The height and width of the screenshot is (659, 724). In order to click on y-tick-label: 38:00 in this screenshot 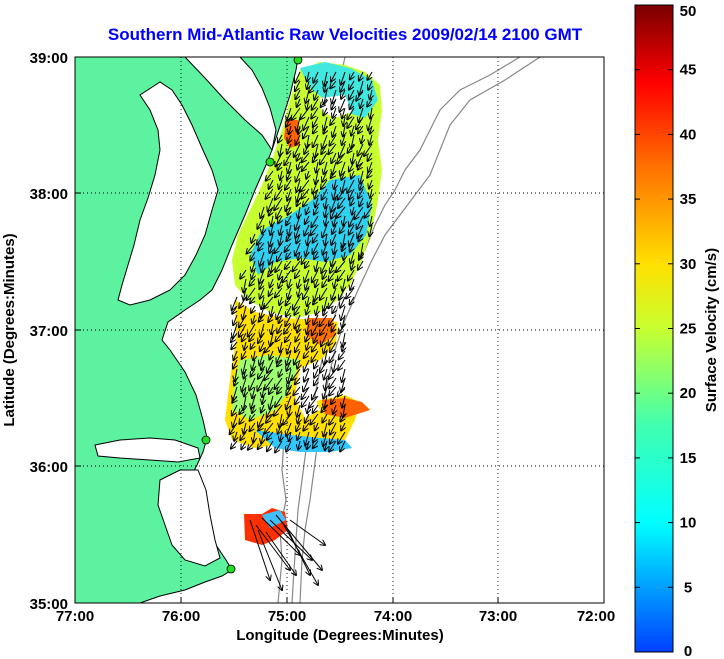, I will do `click(49, 194)`.